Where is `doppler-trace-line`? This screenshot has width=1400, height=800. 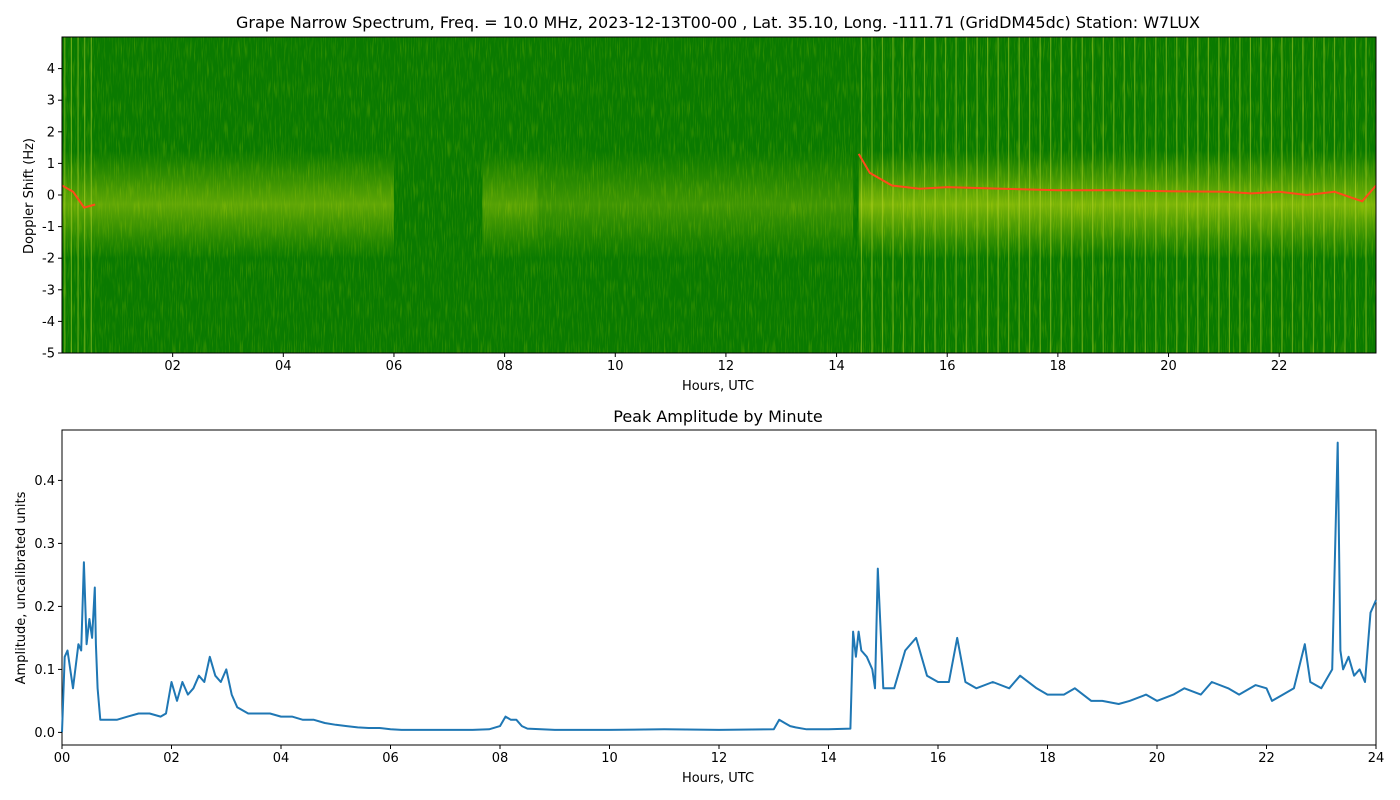
doppler-trace-line is located at coordinates (719, 181).